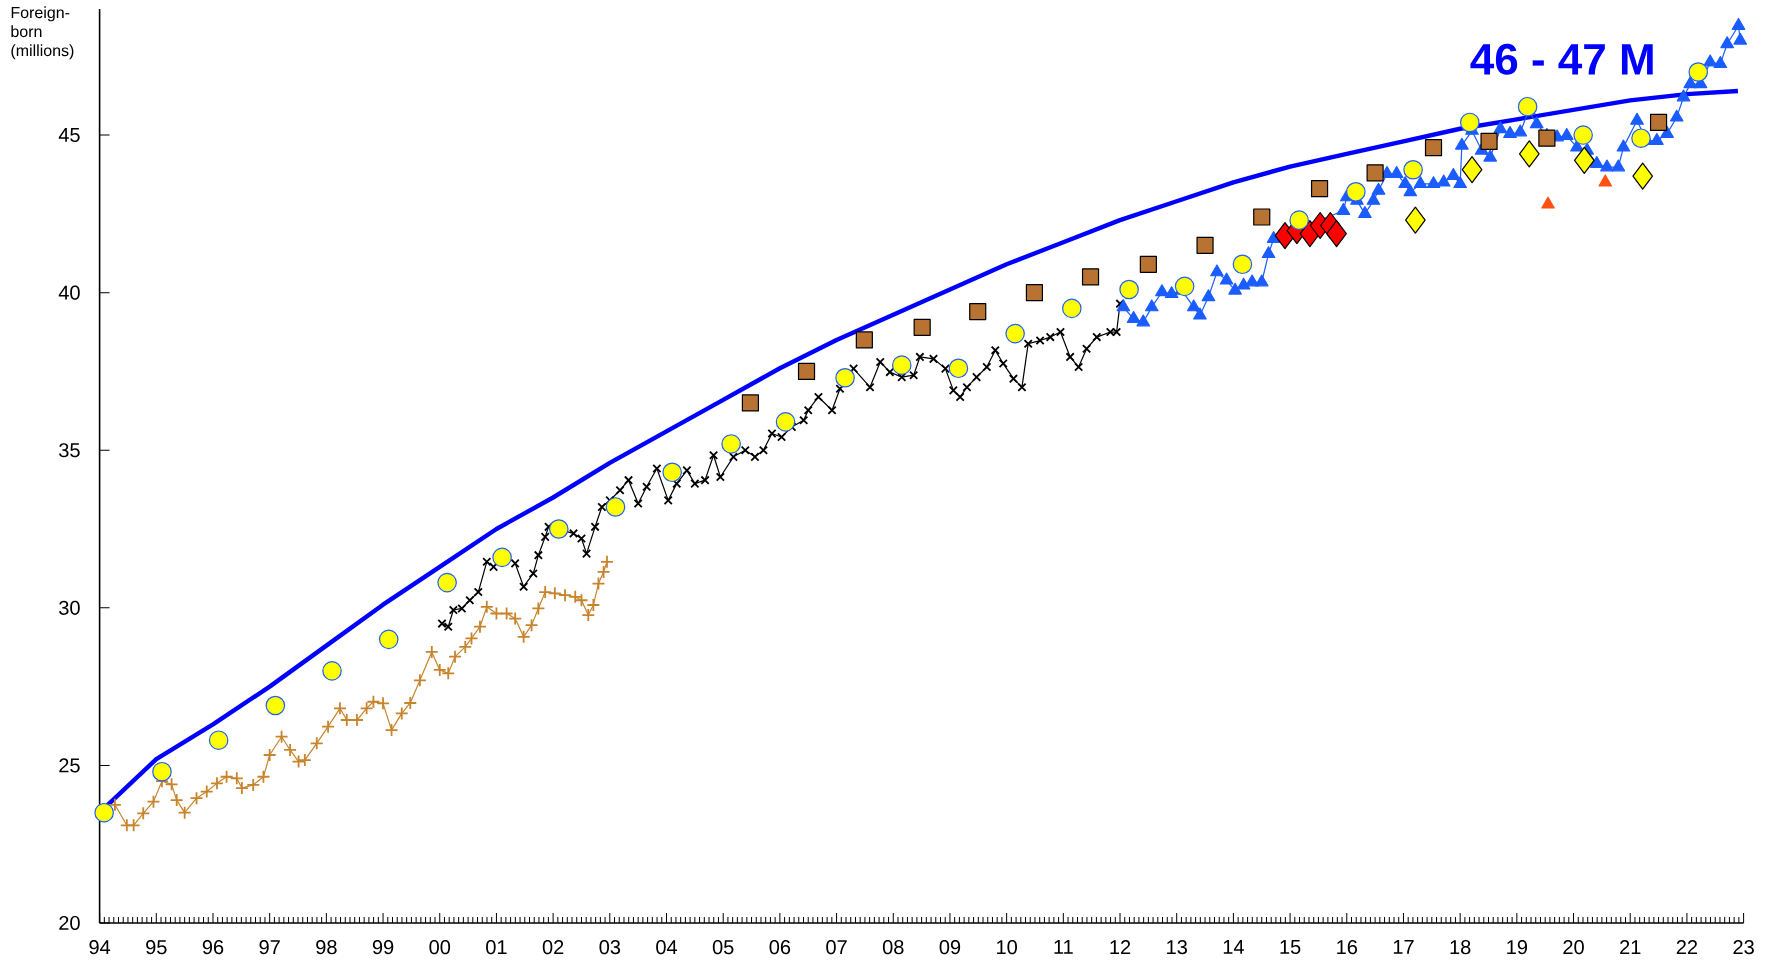 The height and width of the screenshot is (968, 1774). Describe the element at coordinates (69, 135) in the screenshot. I see `y-tick-label: 45` at that location.